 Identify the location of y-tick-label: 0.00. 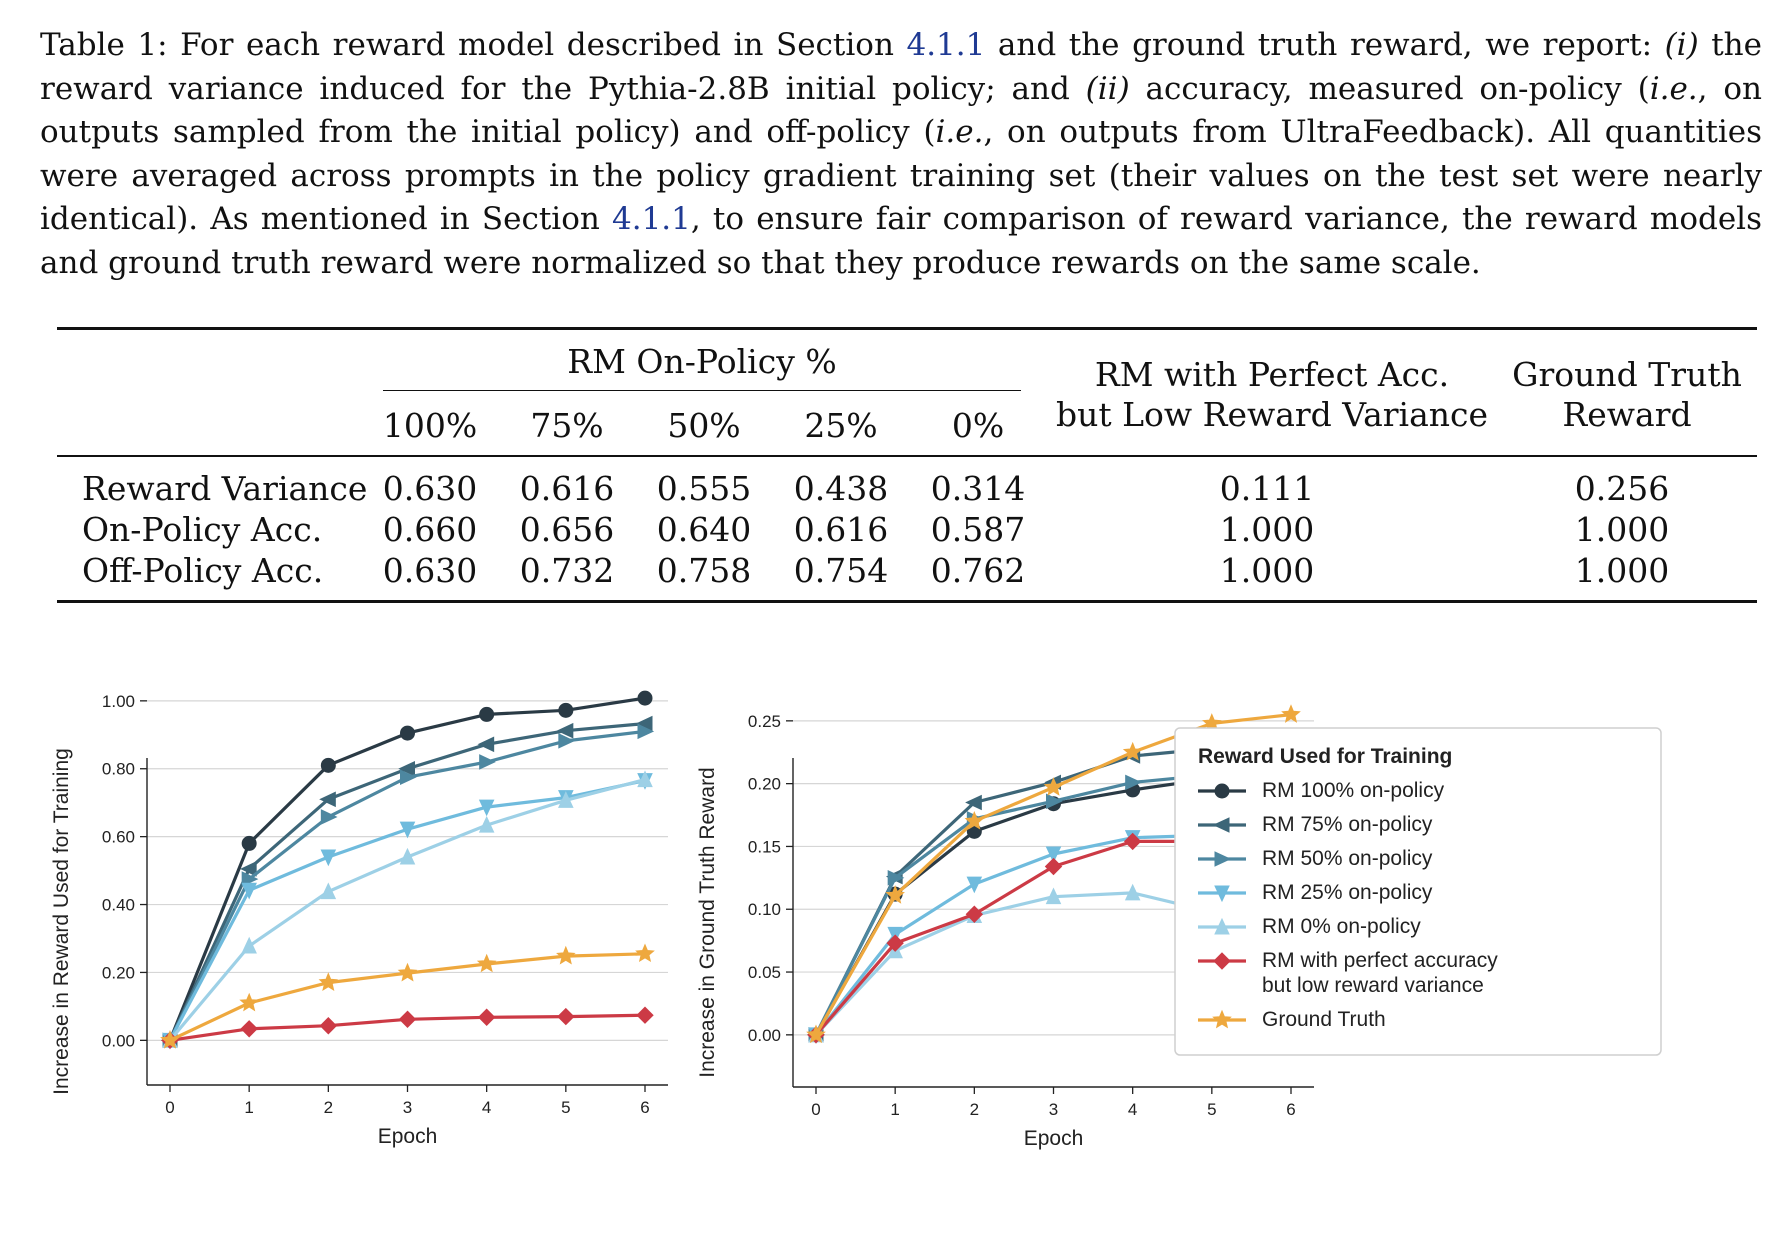
(118, 1040).